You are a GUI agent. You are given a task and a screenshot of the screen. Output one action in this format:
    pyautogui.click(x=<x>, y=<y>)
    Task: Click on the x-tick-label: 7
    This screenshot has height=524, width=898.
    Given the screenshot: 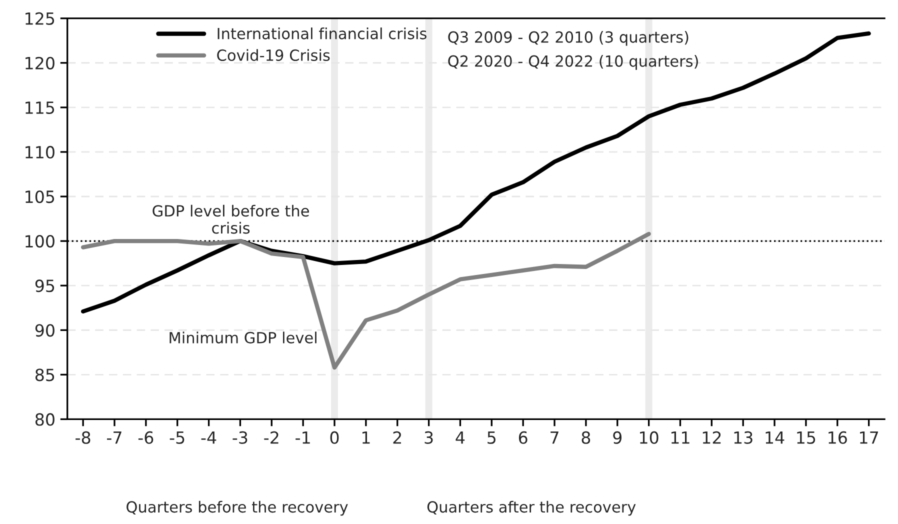 What is the action you would take?
    pyautogui.click(x=554, y=438)
    